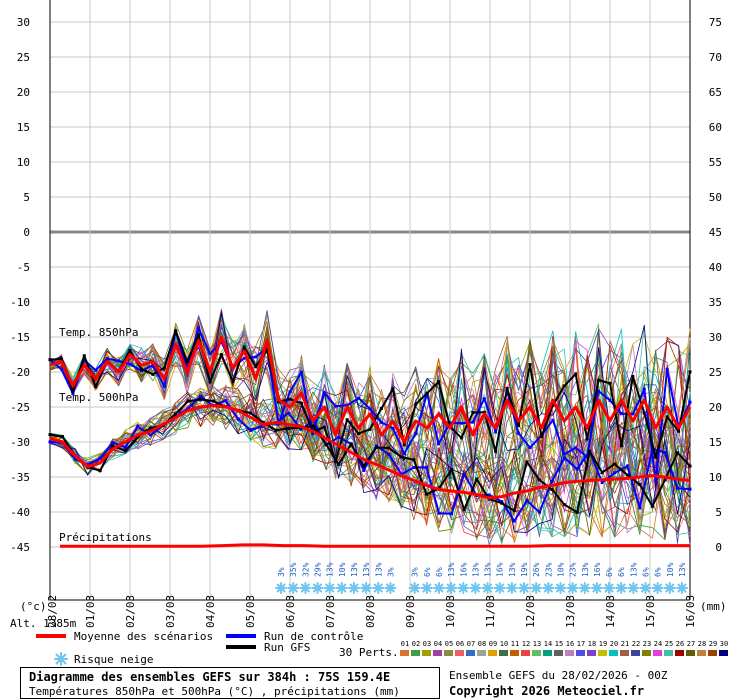 The image size is (740, 700). I want to click on snow-risk-value: 10%, so click(342, 569).